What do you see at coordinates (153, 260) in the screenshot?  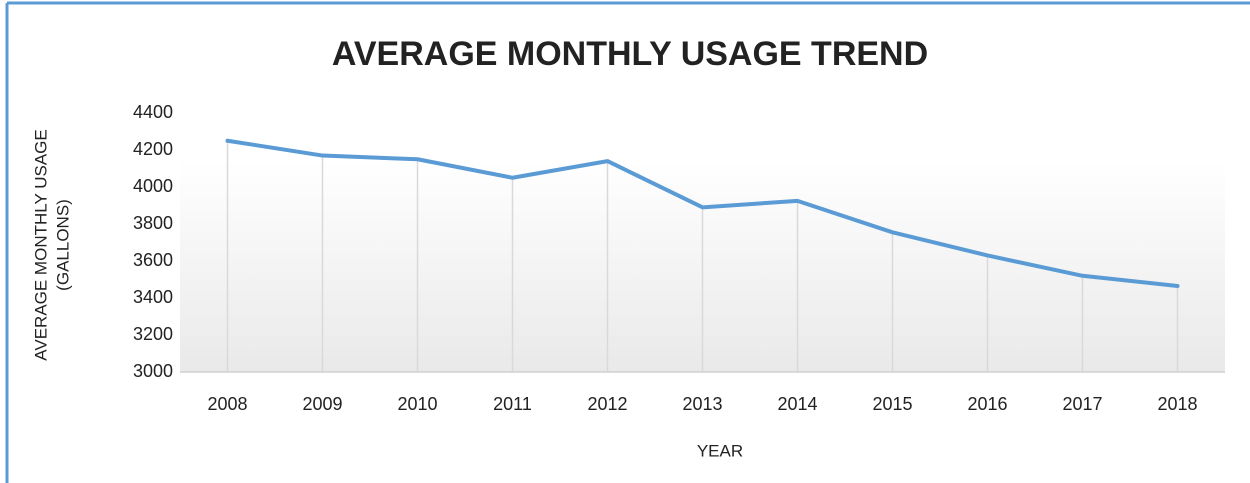 I see `y-tick-label: 3600` at bounding box center [153, 260].